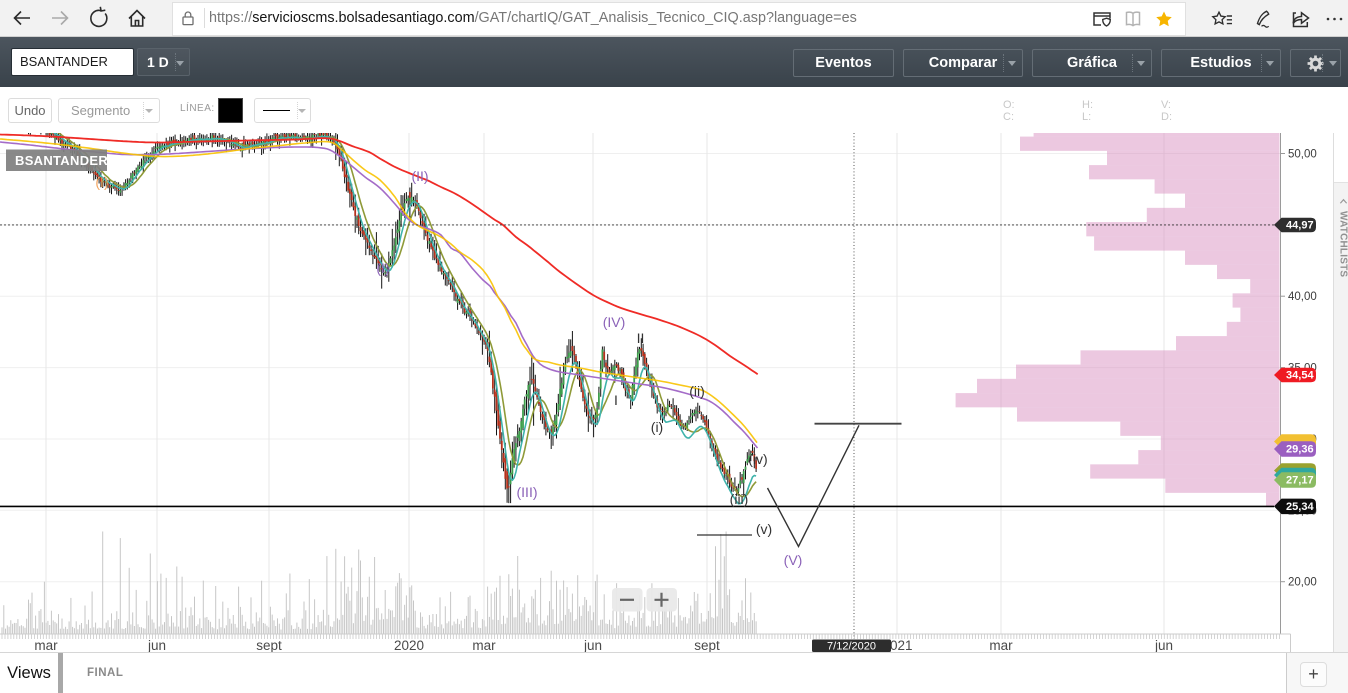 The image size is (1348, 693). What do you see at coordinates (1300, 450) in the screenshot?
I see `svg-text: 29,36` at bounding box center [1300, 450].